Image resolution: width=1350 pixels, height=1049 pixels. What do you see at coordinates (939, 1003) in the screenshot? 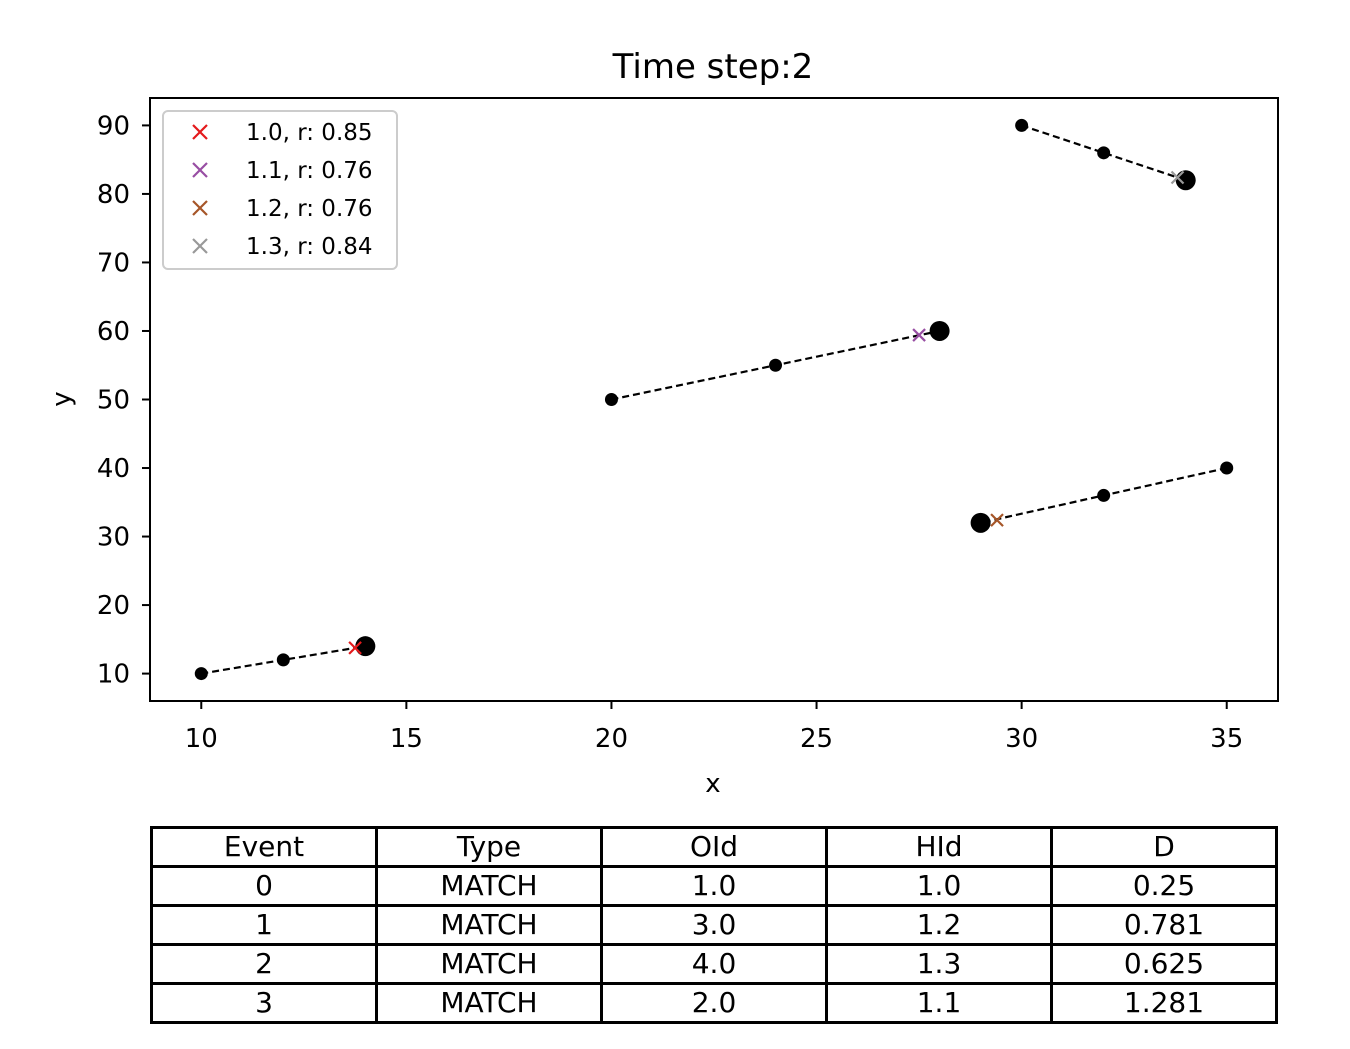
I see `table-cell: 1.1` at bounding box center [939, 1003].